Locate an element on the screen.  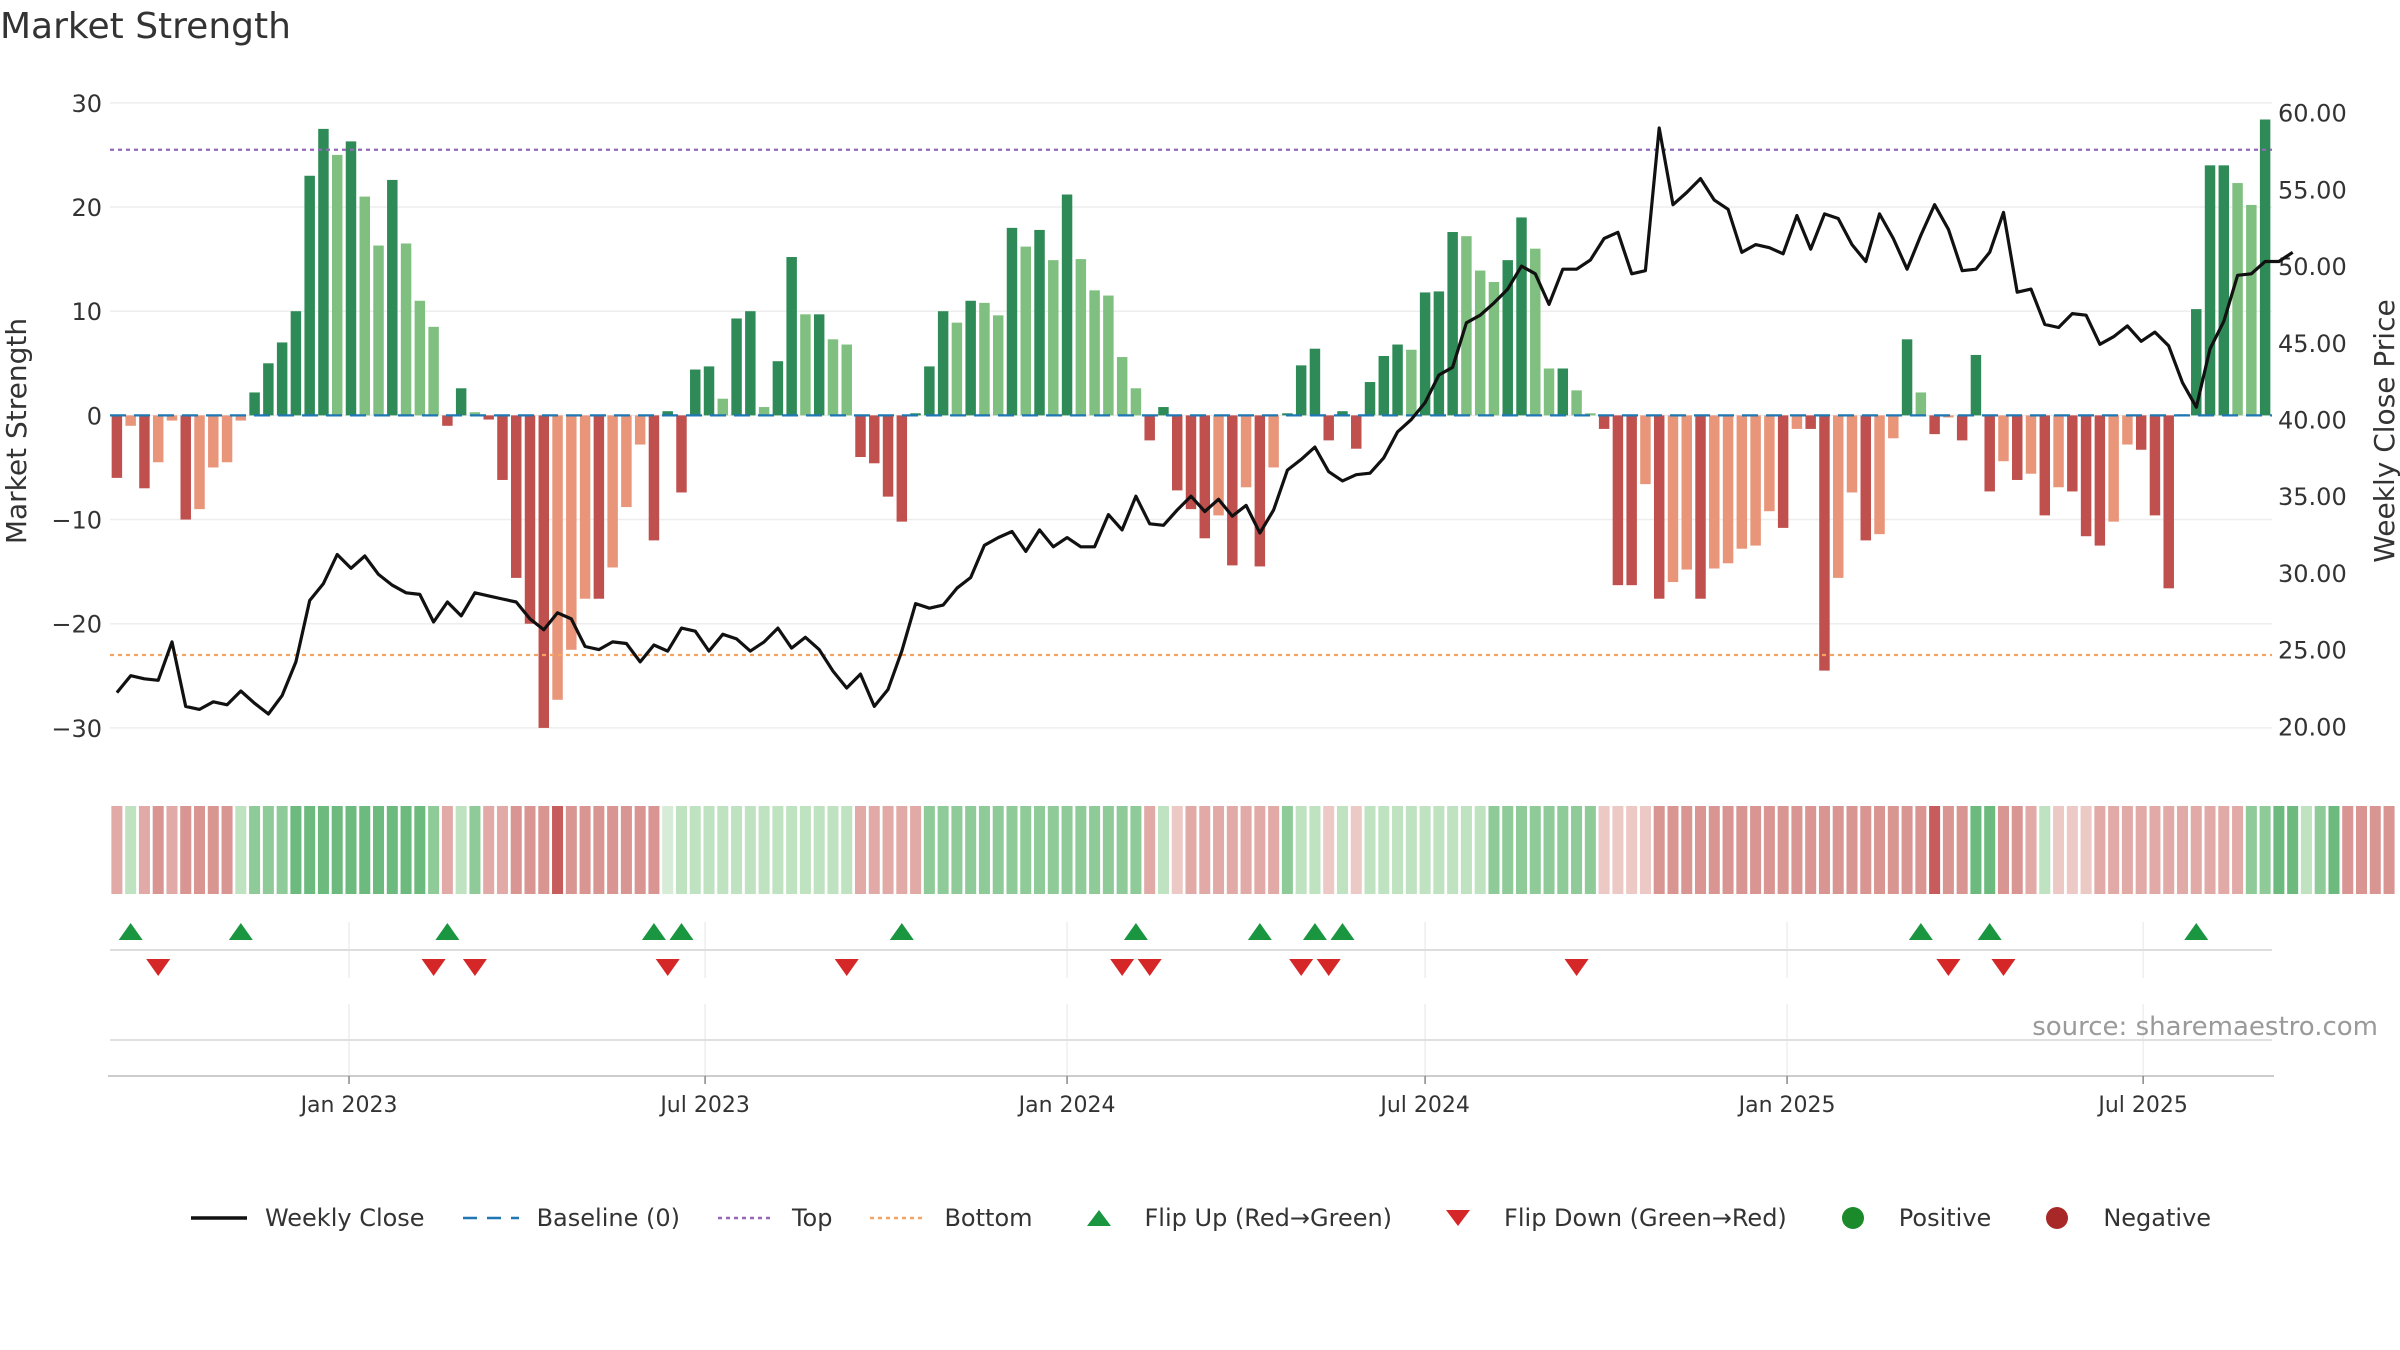
legend-item: Positive is located at coordinates (1907, 1218).